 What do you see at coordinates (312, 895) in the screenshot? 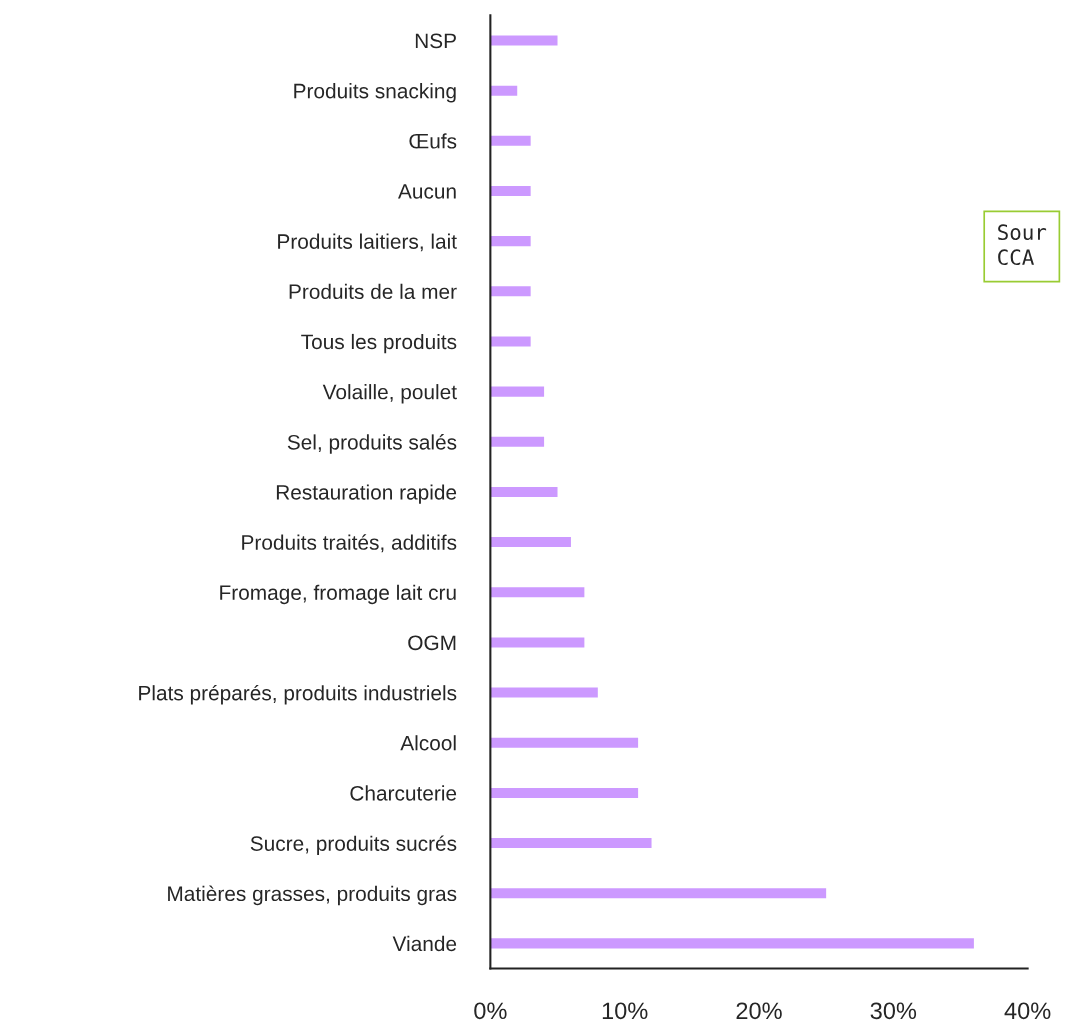
I see `y-tick-label: Matières grasses, produits gras` at bounding box center [312, 895].